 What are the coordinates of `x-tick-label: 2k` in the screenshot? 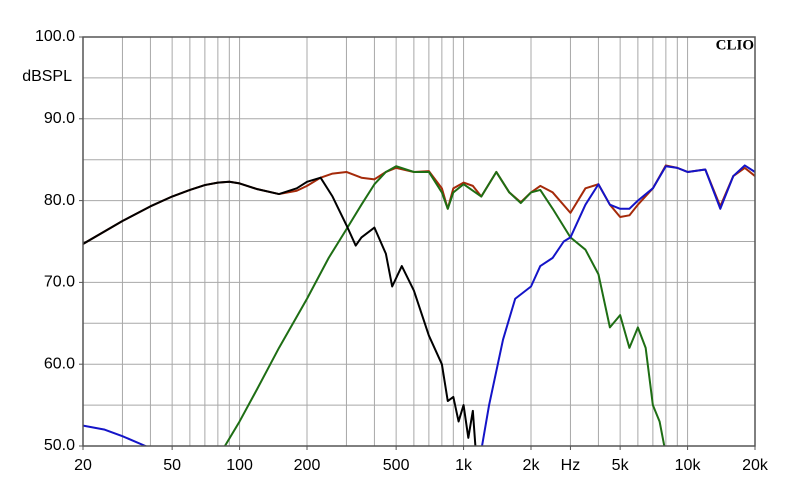 It's located at (532, 465).